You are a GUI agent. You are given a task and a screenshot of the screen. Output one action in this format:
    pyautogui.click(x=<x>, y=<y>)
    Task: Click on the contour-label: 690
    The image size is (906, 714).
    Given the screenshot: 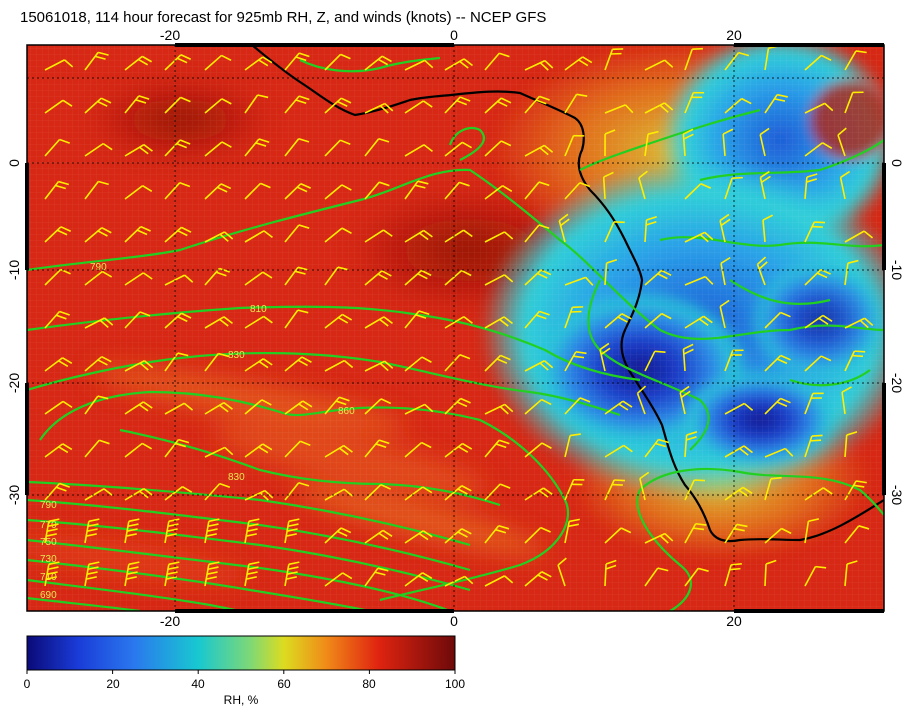 What is the action you would take?
    pyautogui.click(x=48, y=595)
    